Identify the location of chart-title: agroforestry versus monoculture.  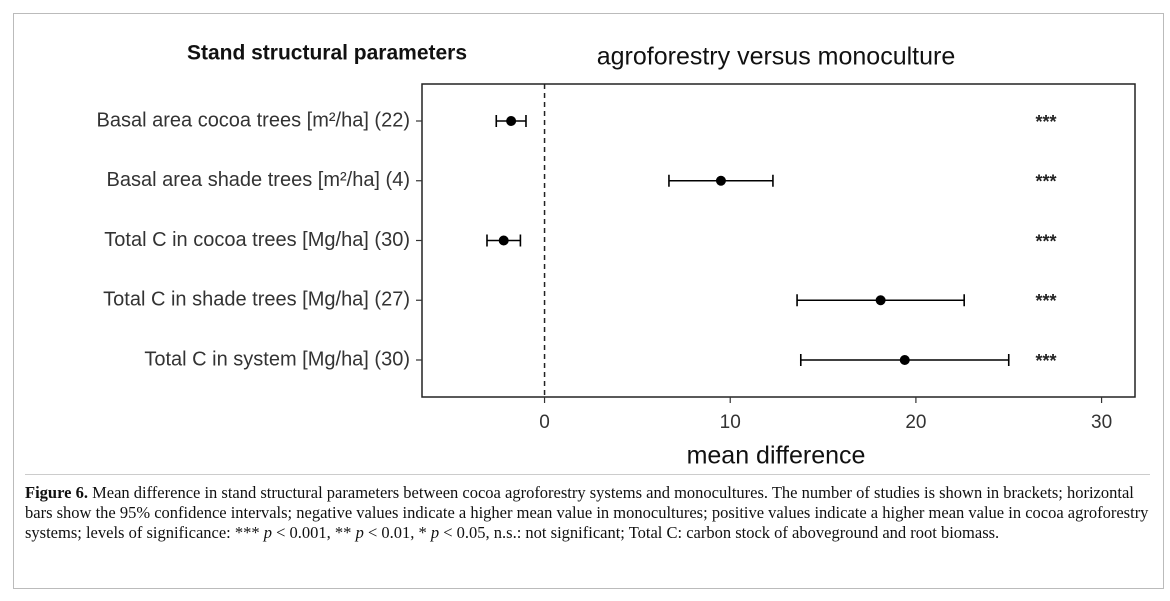
(776, 57).